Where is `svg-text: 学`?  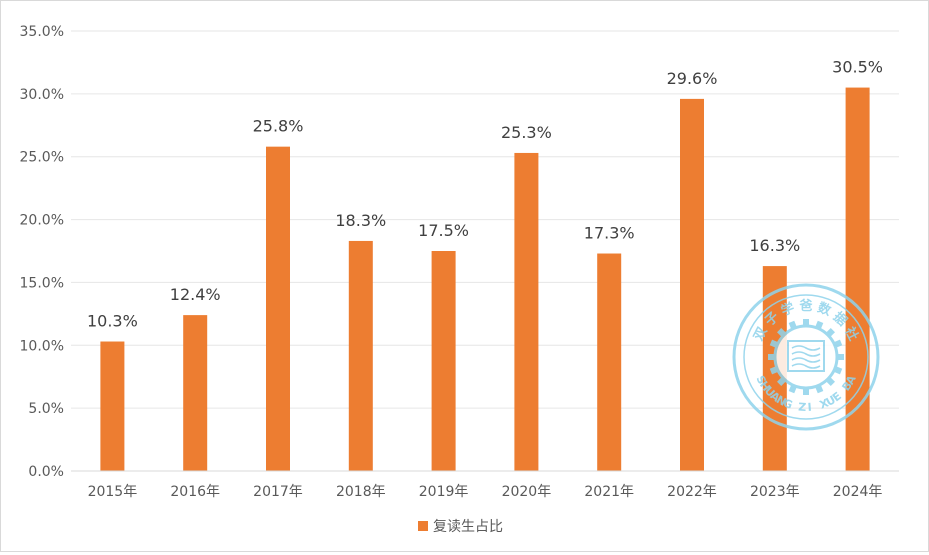
svg-text: 学 is located at coordinates (788, 310).